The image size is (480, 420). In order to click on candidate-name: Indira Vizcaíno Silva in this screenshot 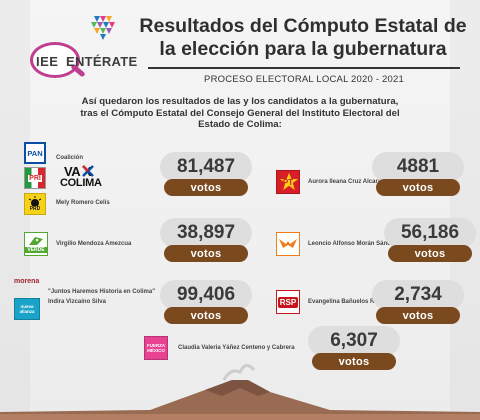, I will do `click(77, 302)`.